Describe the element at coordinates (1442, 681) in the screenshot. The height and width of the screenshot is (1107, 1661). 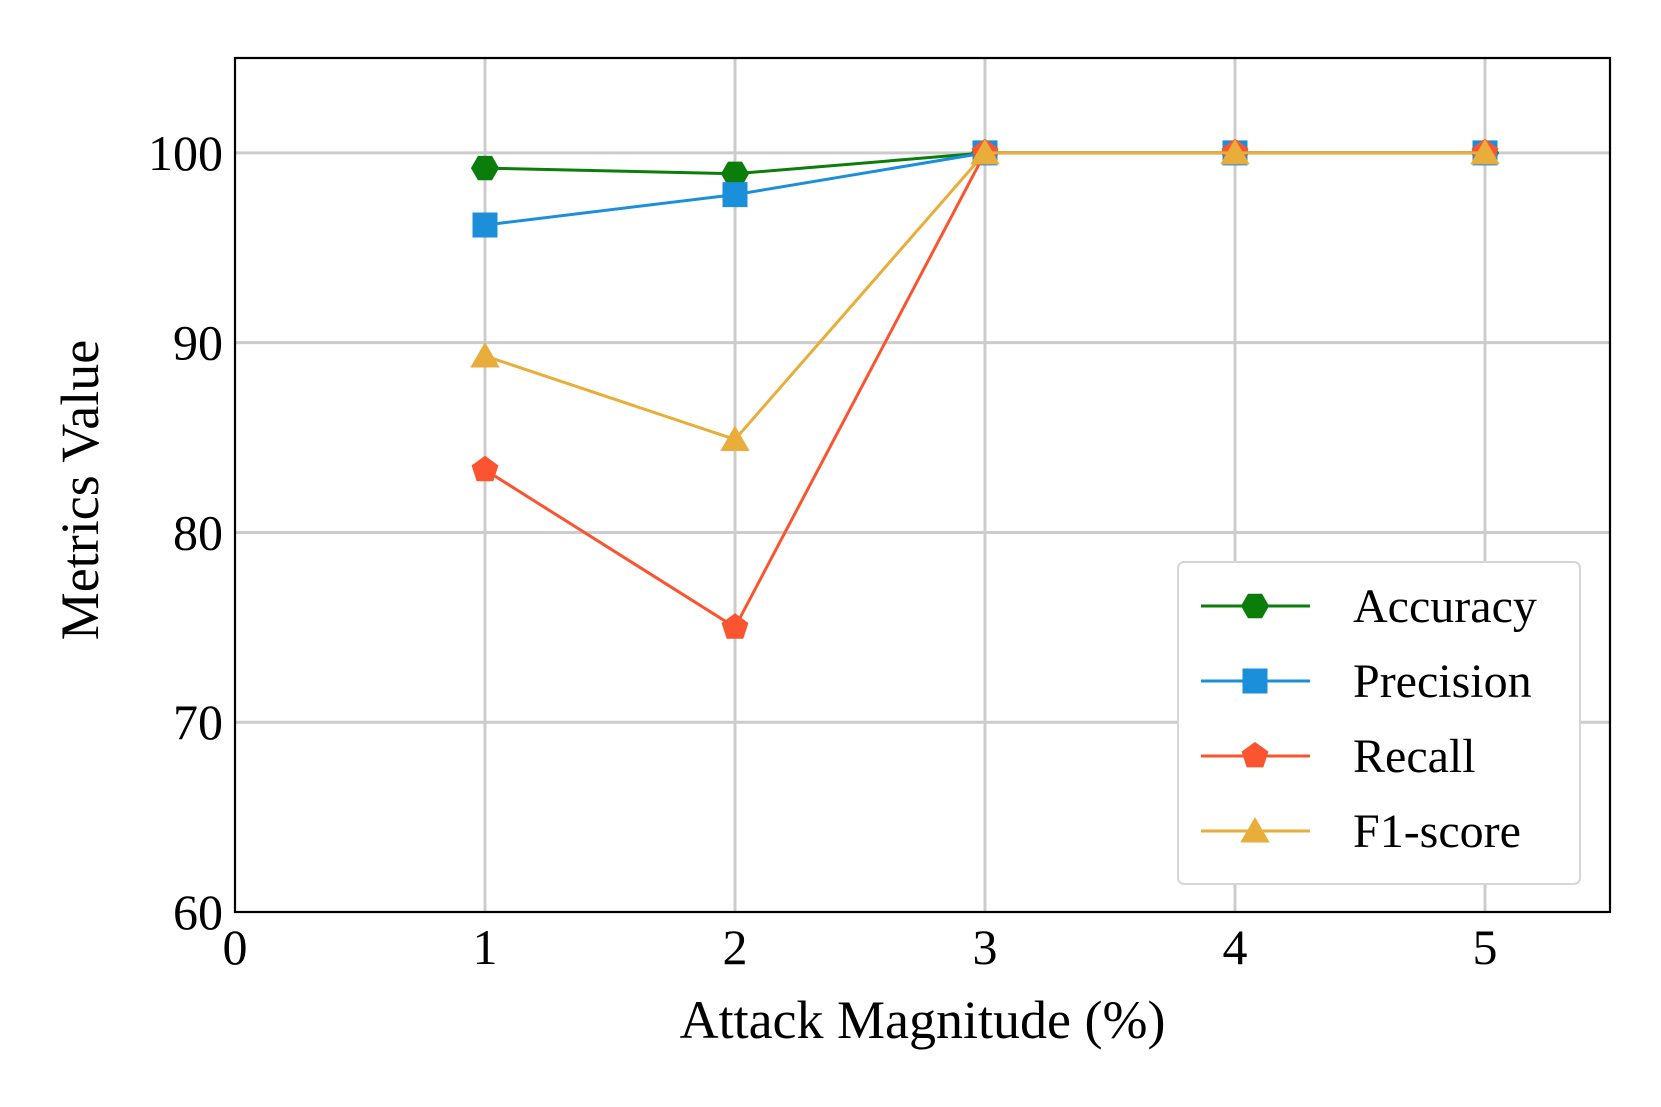
I see `legend-label: Precision` at that location.